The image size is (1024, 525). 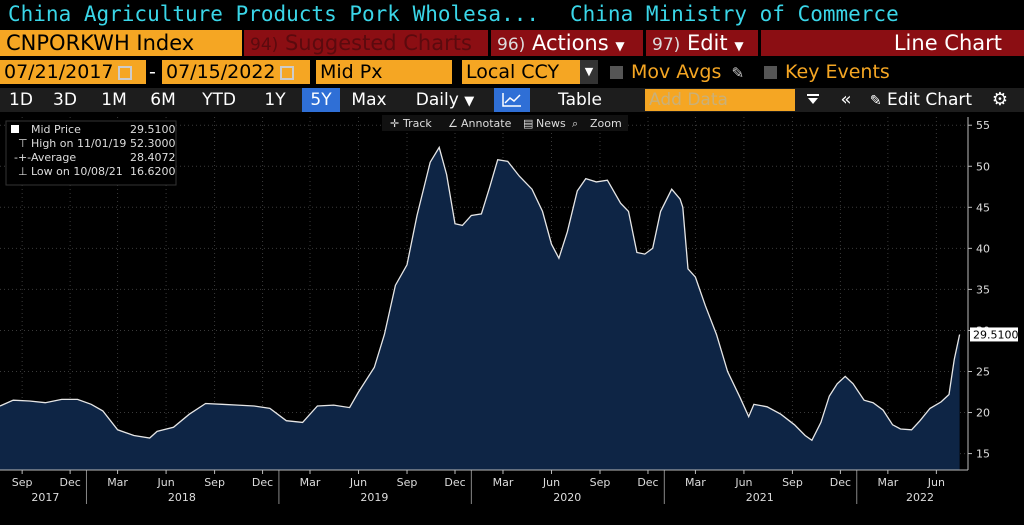 What do you see at coordinates (114, 100) in the screenshot?
I see `period-1m-button: 1M` at bounding box center [114, 100].